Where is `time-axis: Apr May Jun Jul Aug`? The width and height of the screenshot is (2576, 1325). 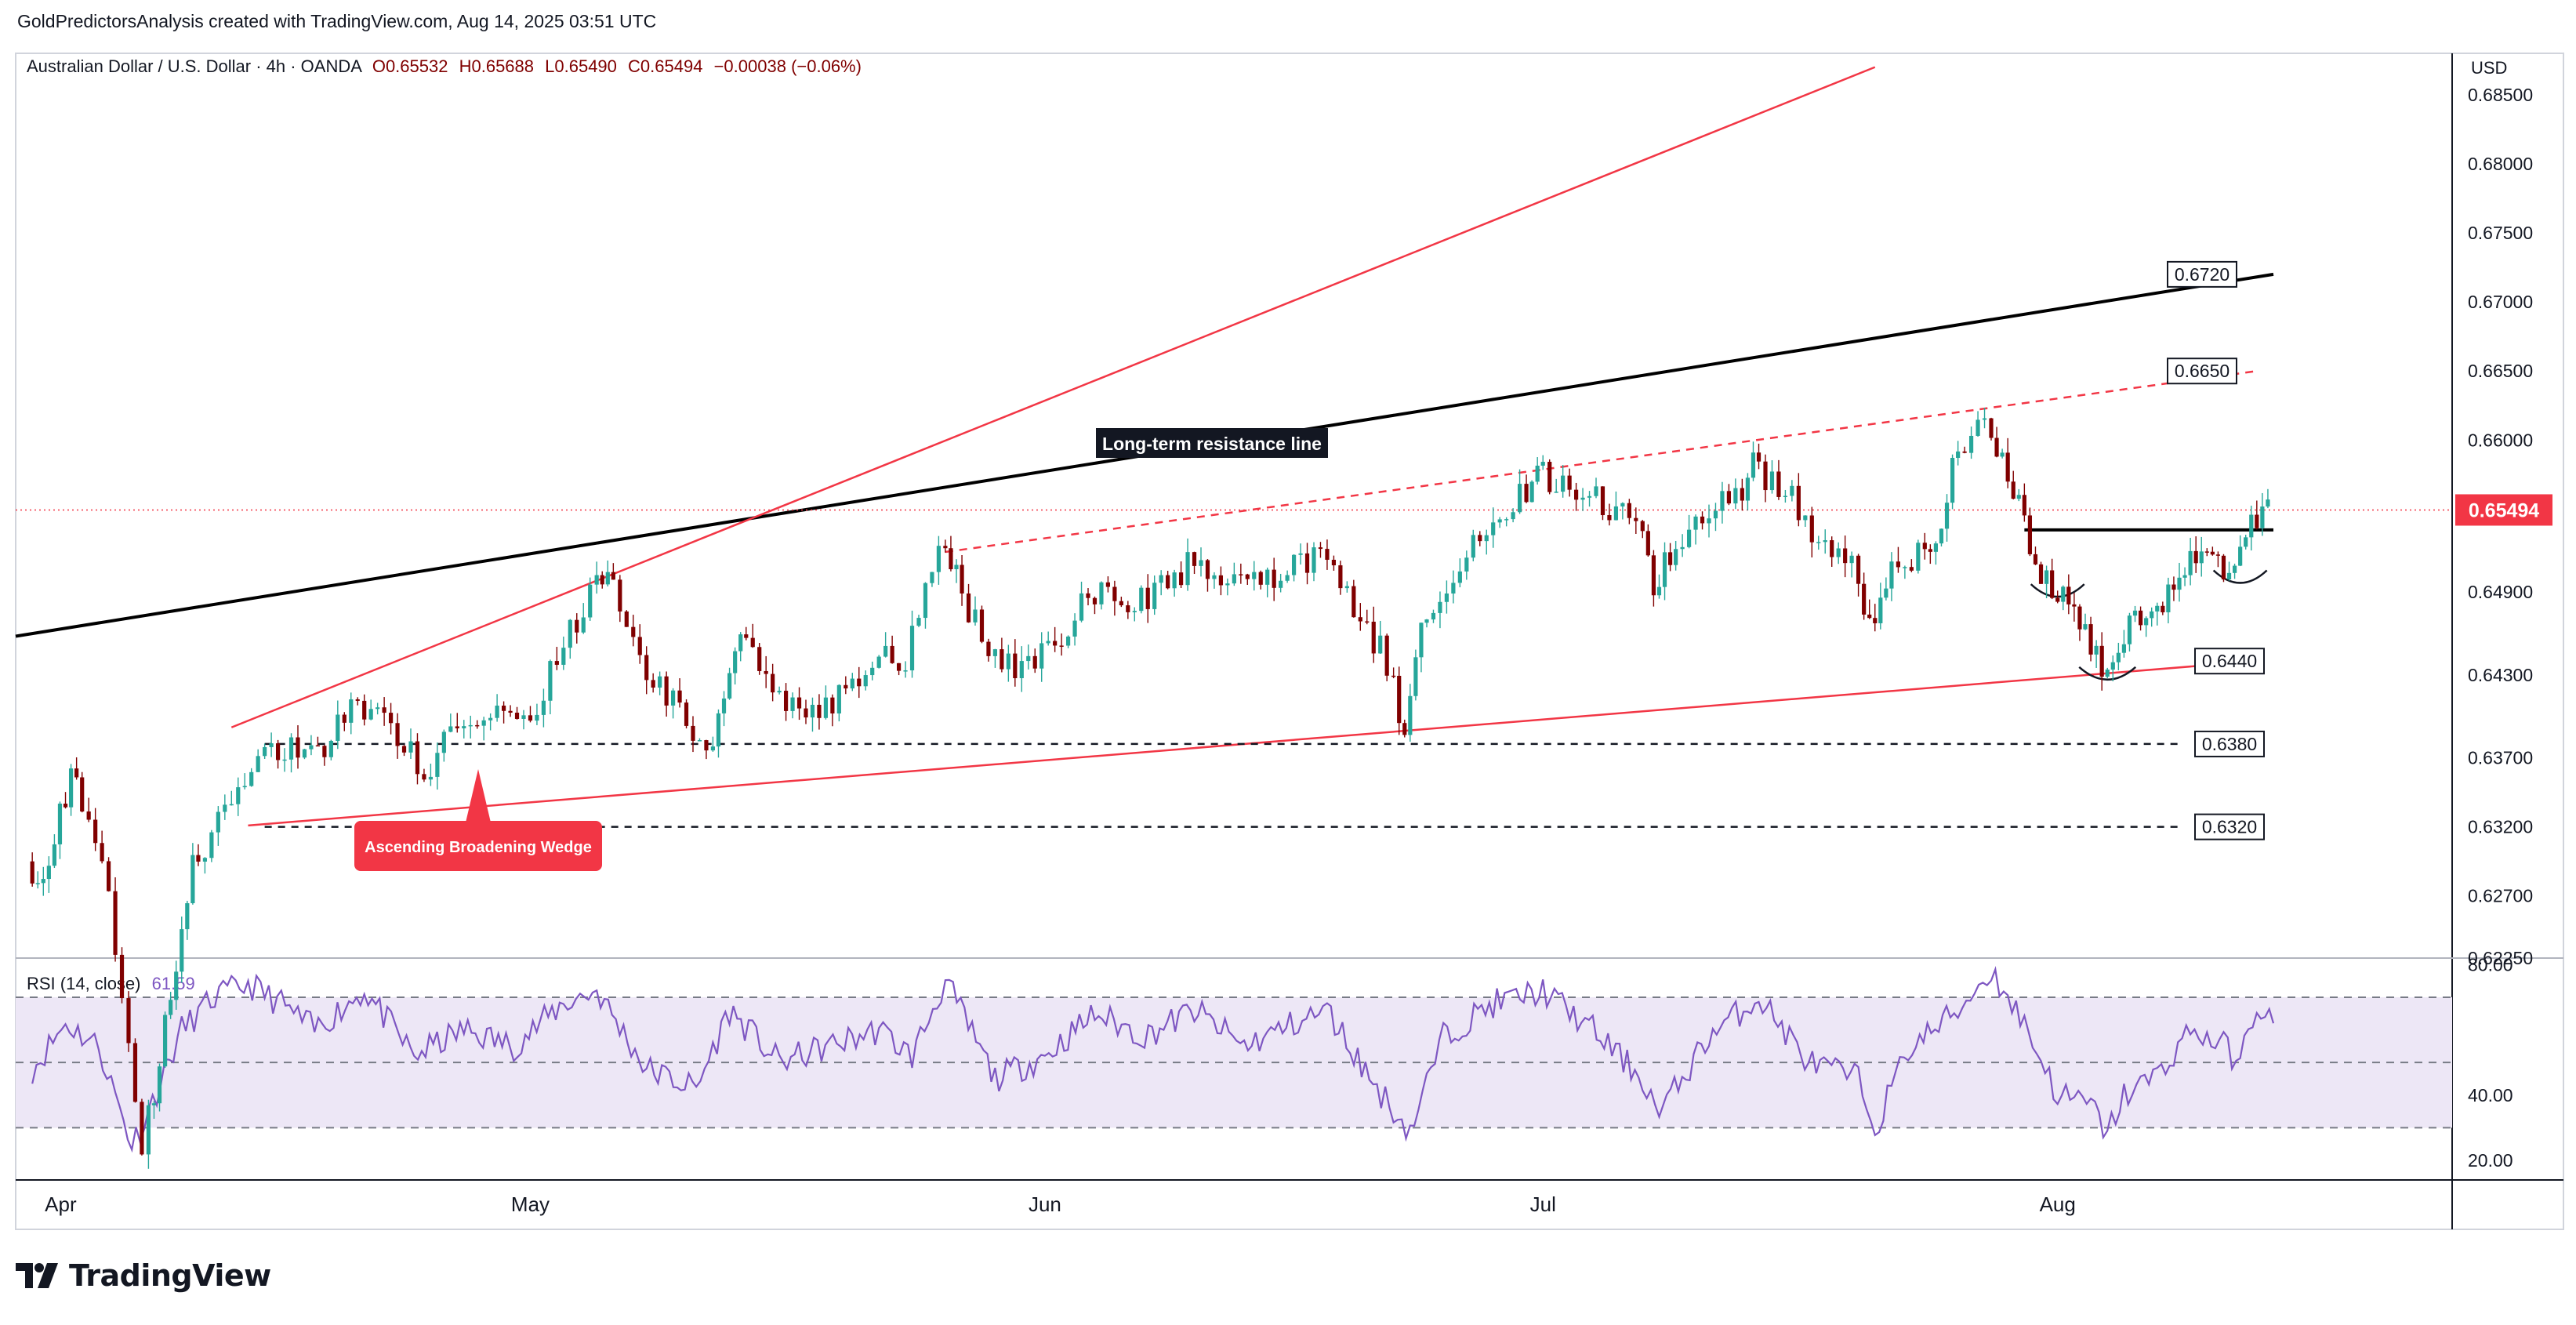
time-axis: Apr May Jun Jul Aug is located at coordinates (1061, 1204).